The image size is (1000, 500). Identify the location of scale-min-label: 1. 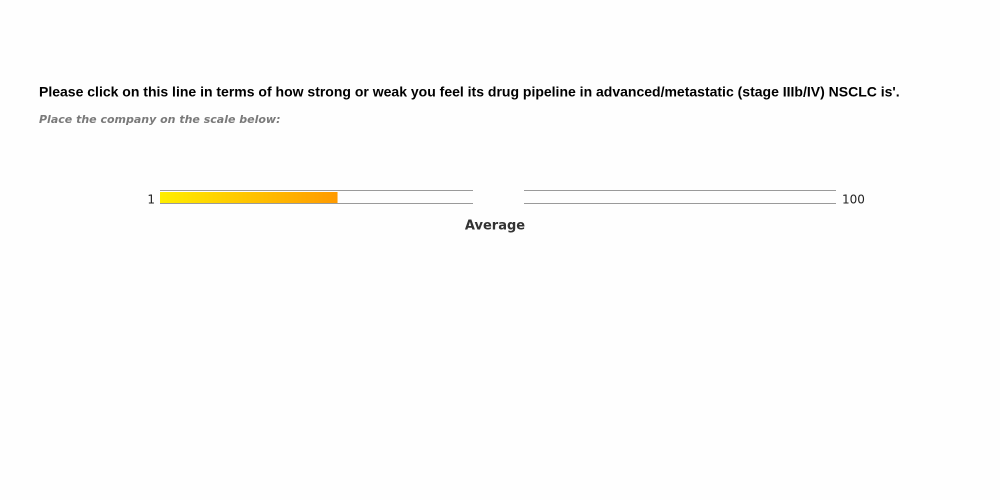
(151, 200).